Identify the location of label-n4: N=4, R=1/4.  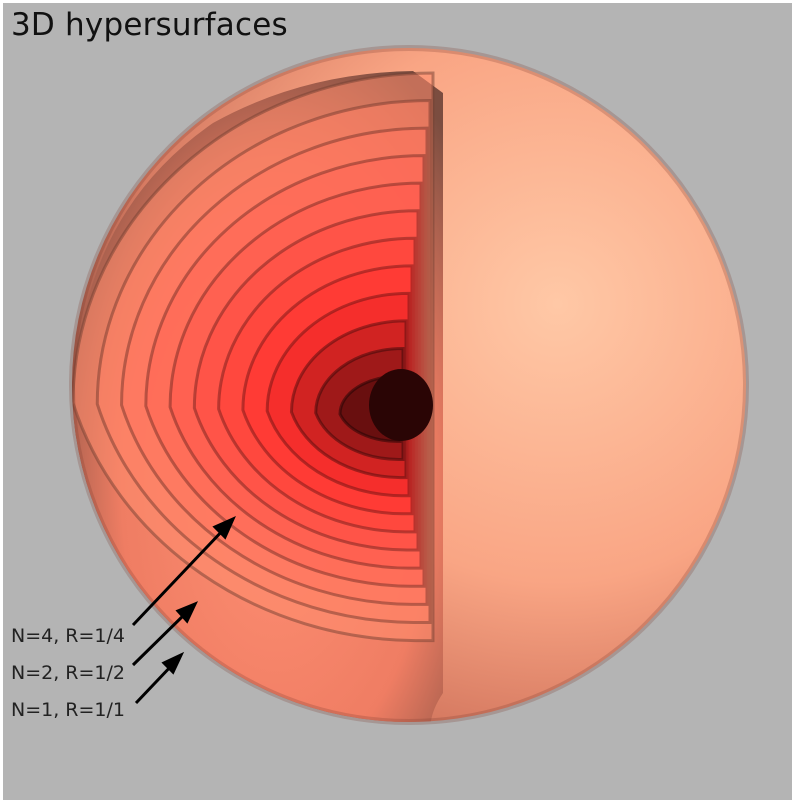
(68, 636).